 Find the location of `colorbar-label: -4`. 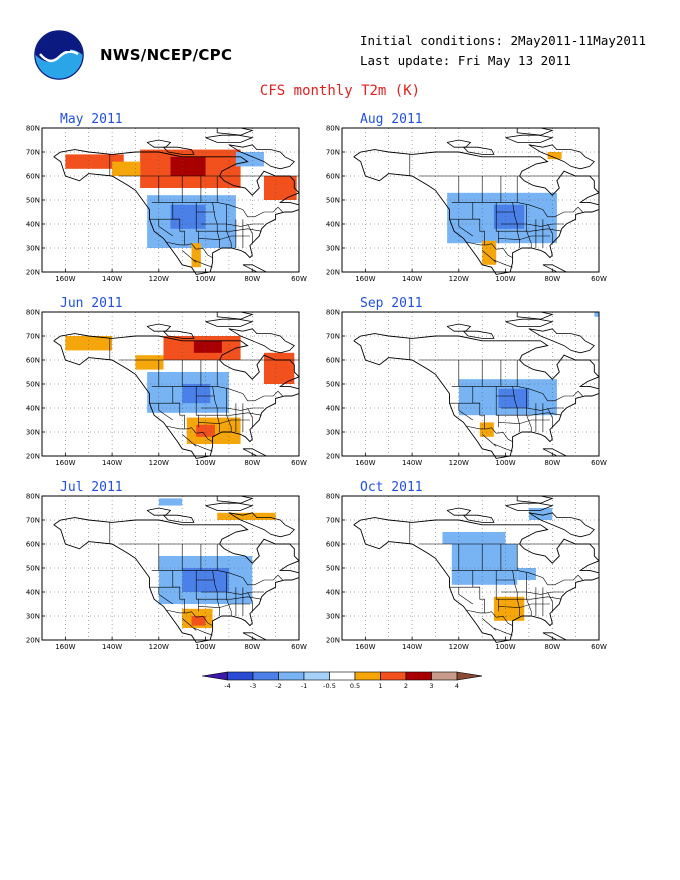

colorbar-label: -4 is located at coordinates (227, 686).